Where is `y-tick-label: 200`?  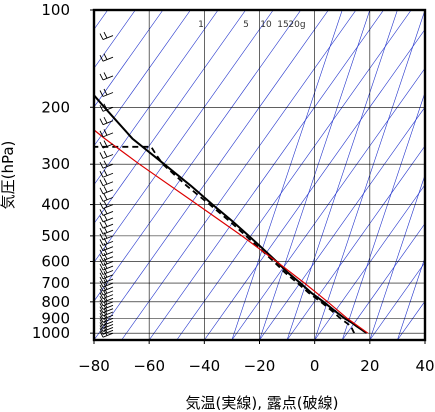 y-tick-label: 200 is located at coordinates (55, 107).